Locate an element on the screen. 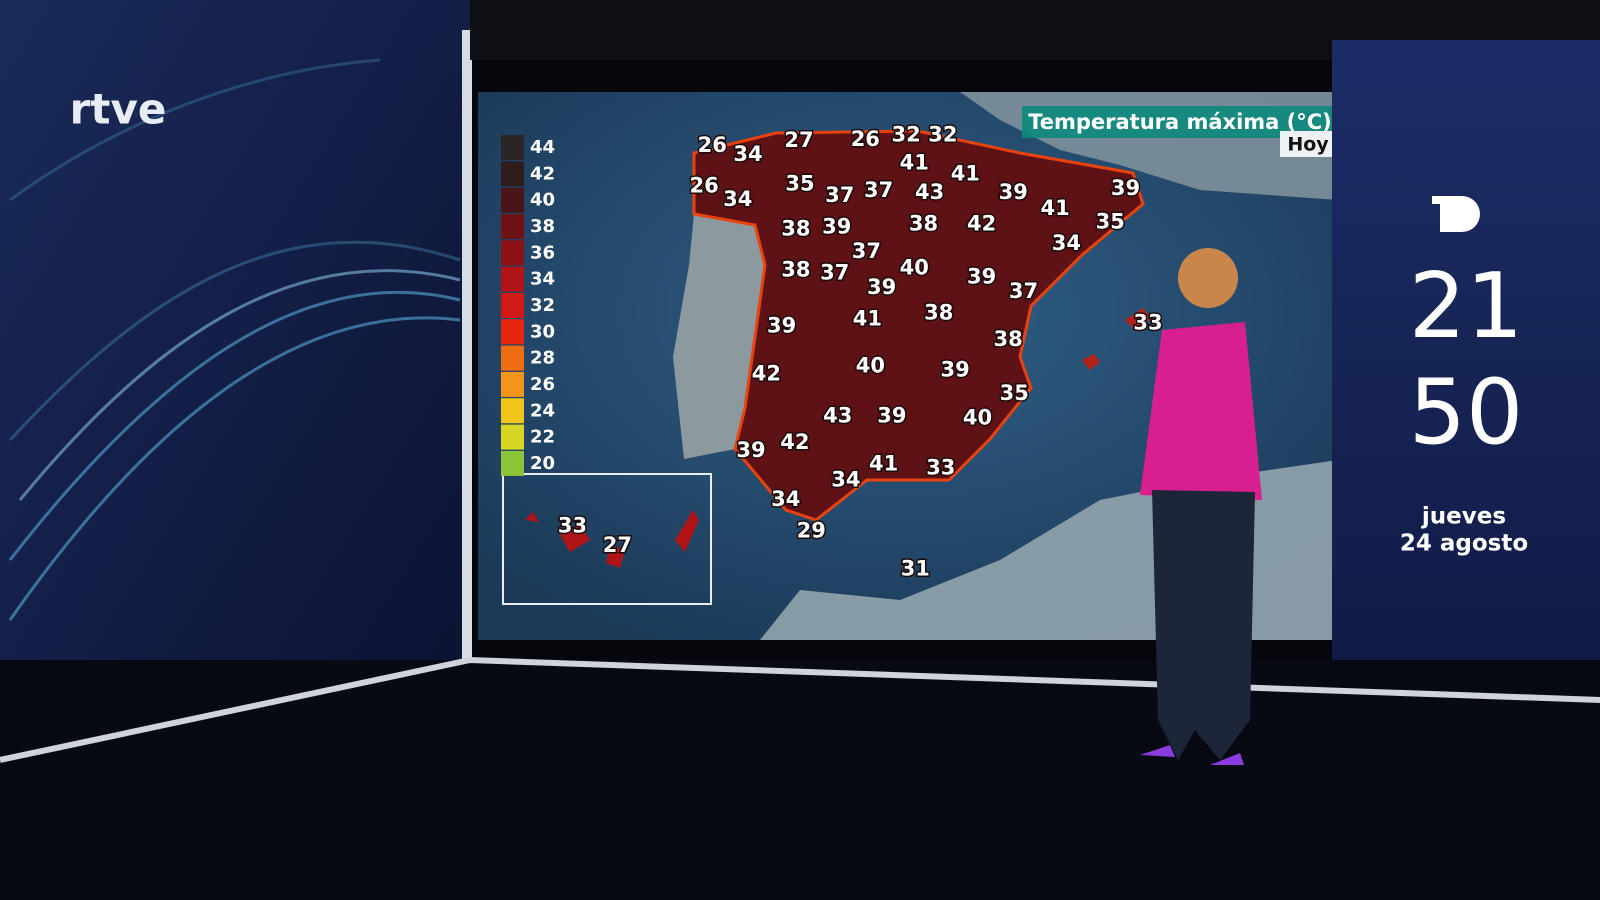 The width and height of the screenshot is (1600, 900). legend-label: 34 is located at coordinates (542, 279).